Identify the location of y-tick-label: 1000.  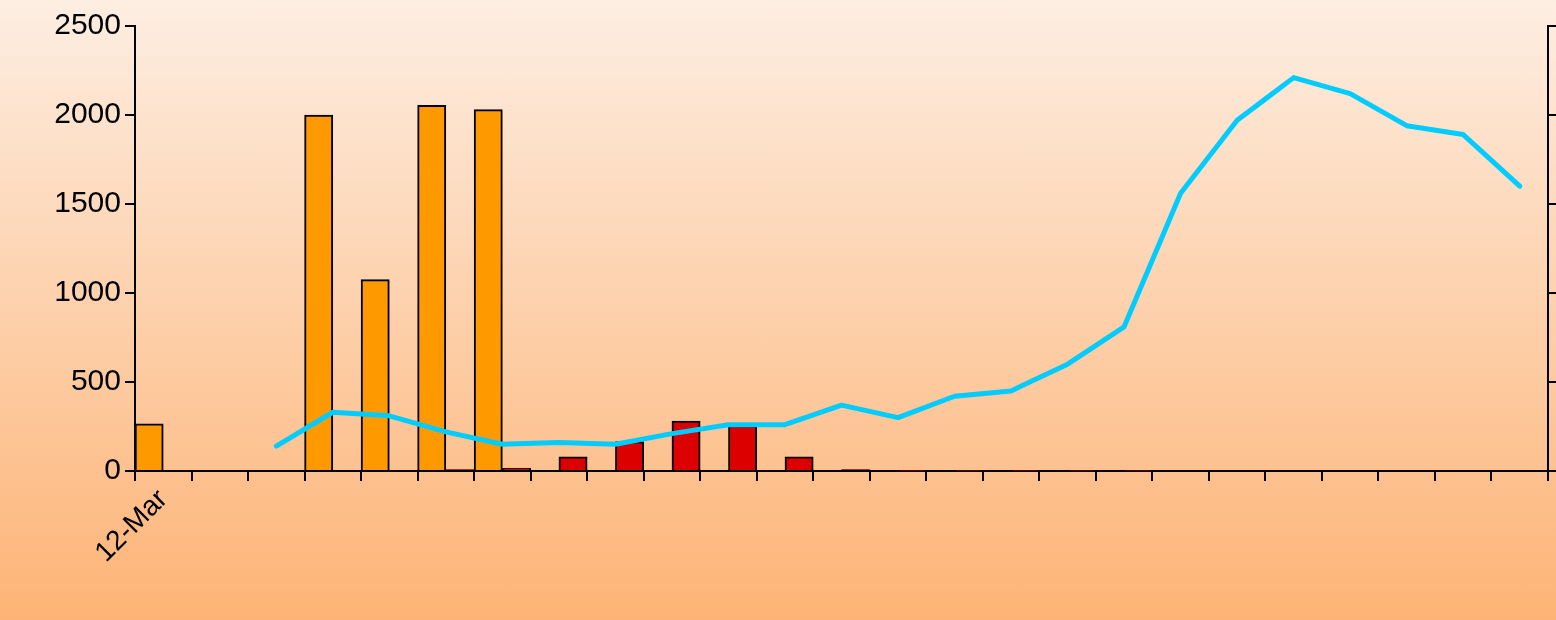
(87, 291).